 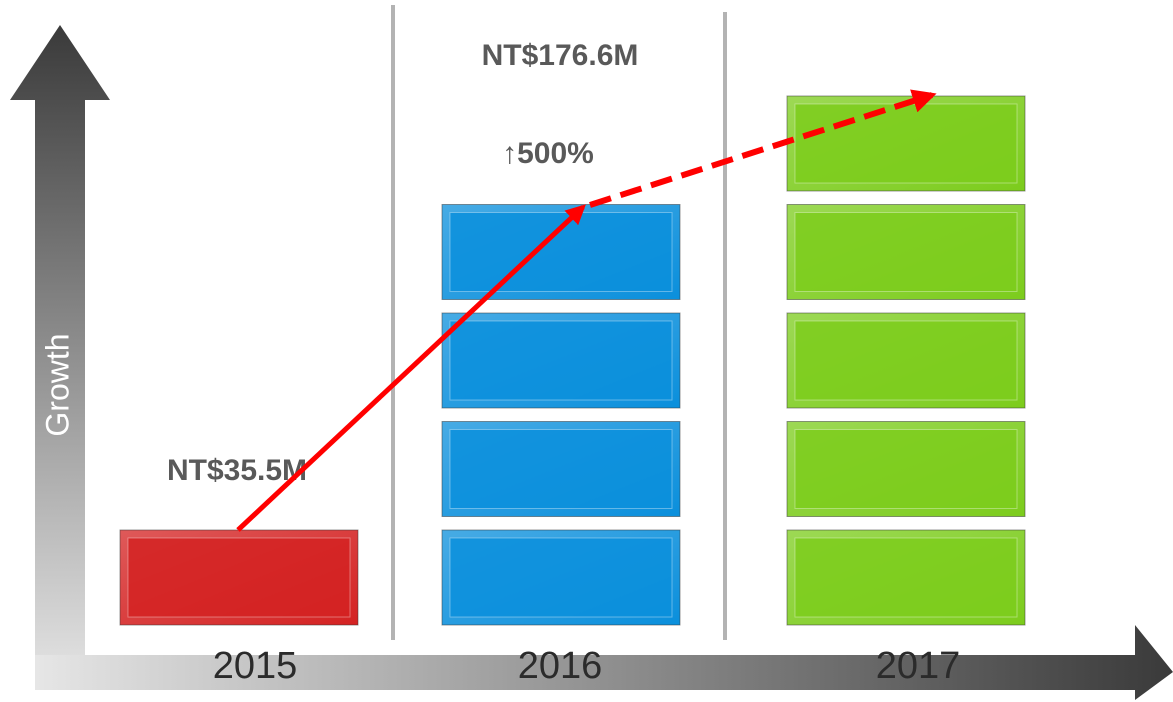 What do you see at coordinates (255, 666) in the screenshot?
I see `year-label: 2015` at bounding box center [255, 666].